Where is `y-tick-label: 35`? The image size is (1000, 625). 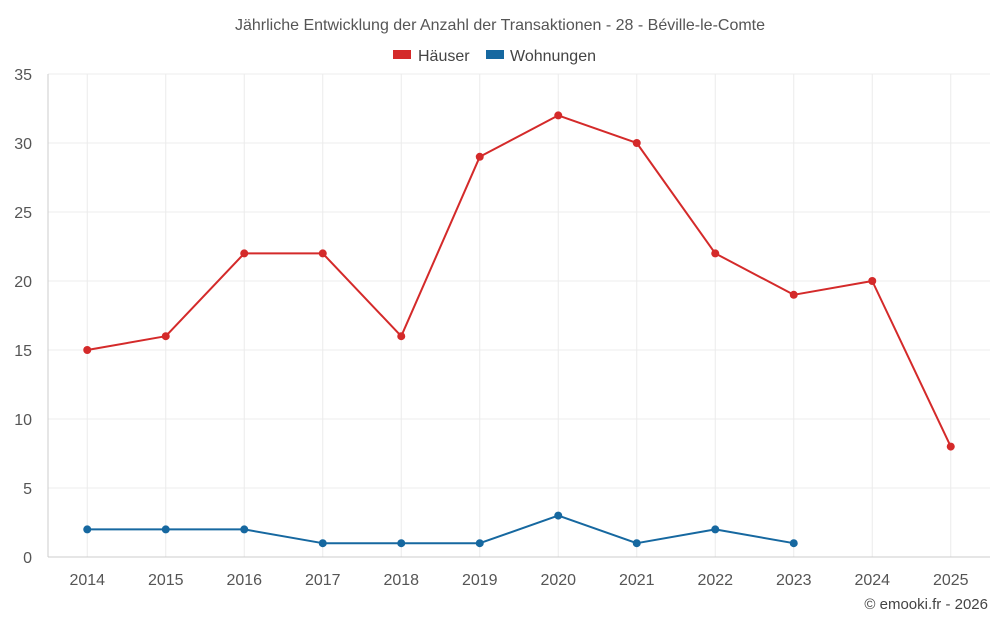 y-tick-label: 35 is located at coordinates (23, 75).